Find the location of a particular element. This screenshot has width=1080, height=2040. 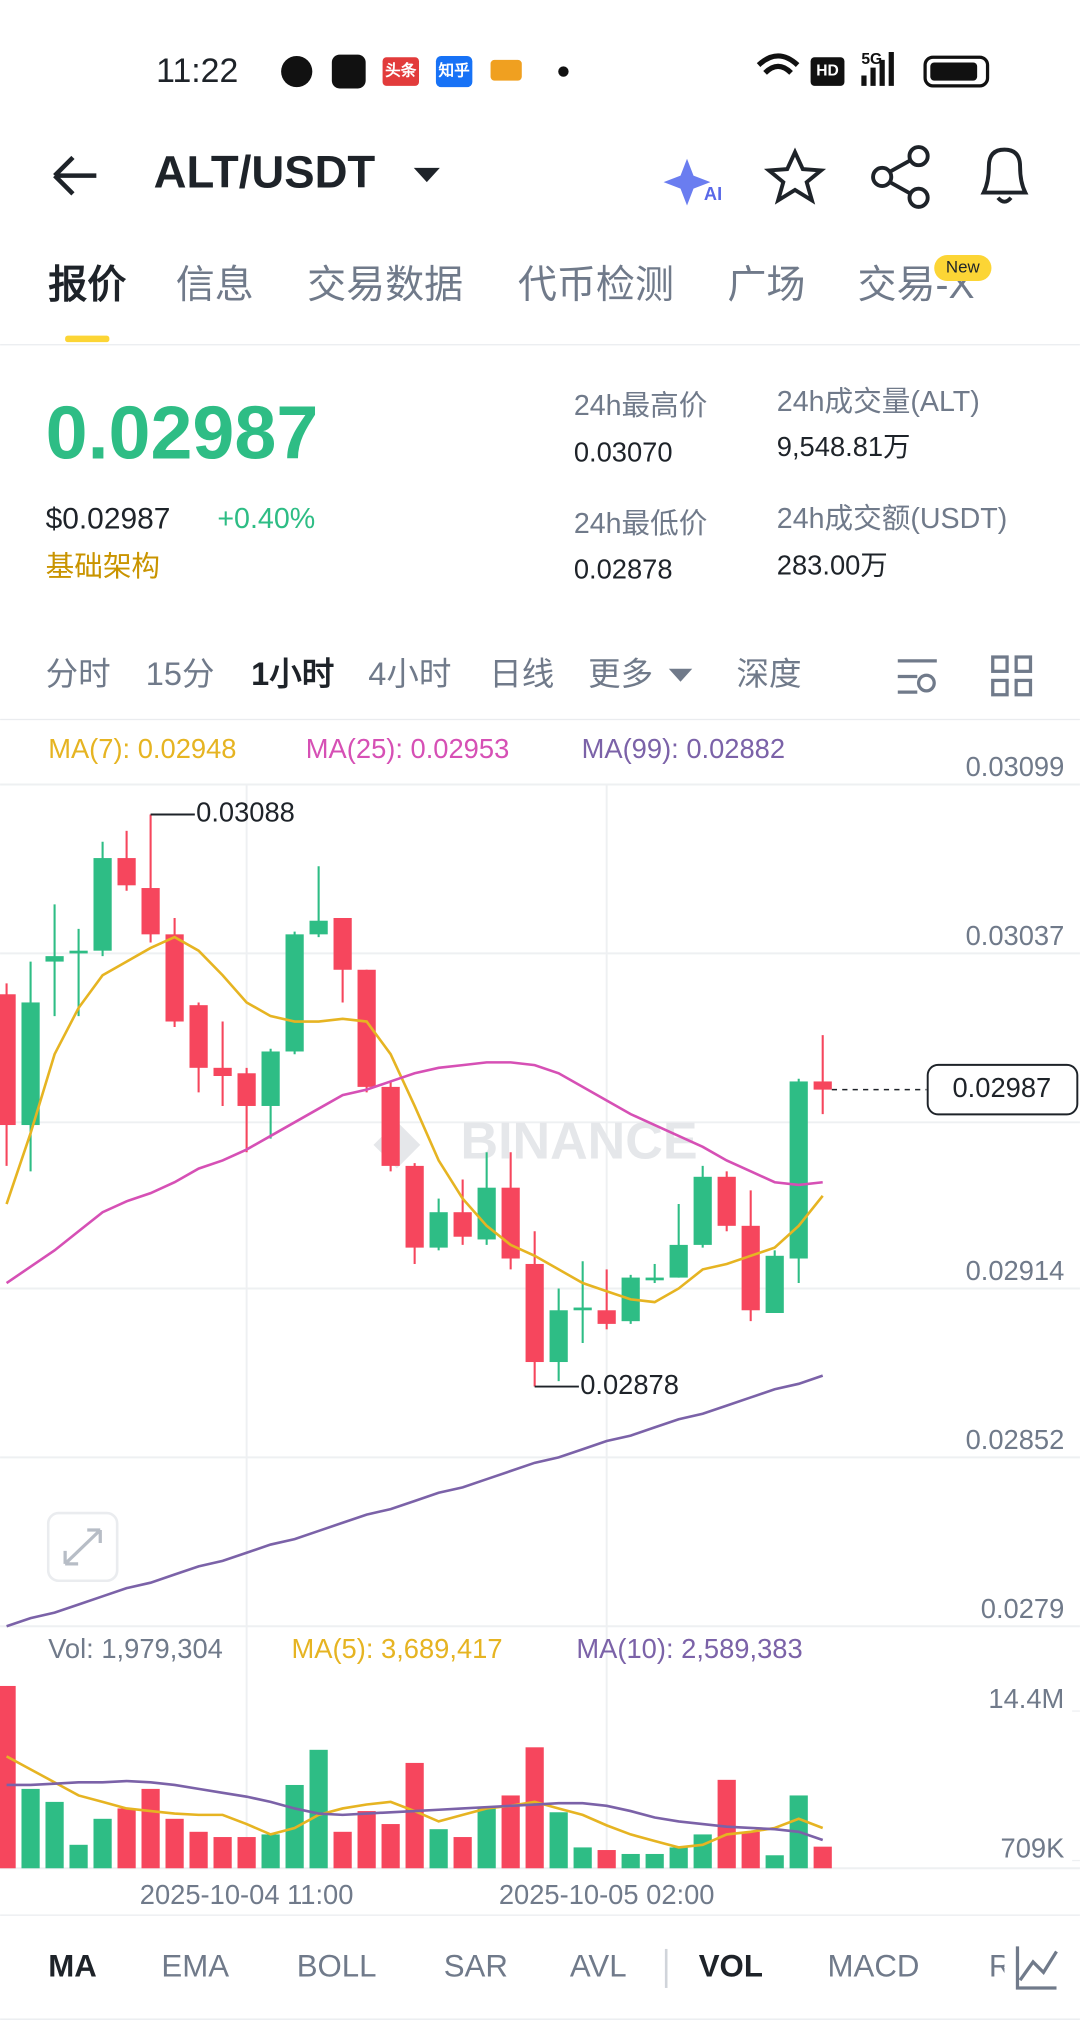

x-tick-label: 2025-10-05 02:00 is located at coordinates (607, 1894).